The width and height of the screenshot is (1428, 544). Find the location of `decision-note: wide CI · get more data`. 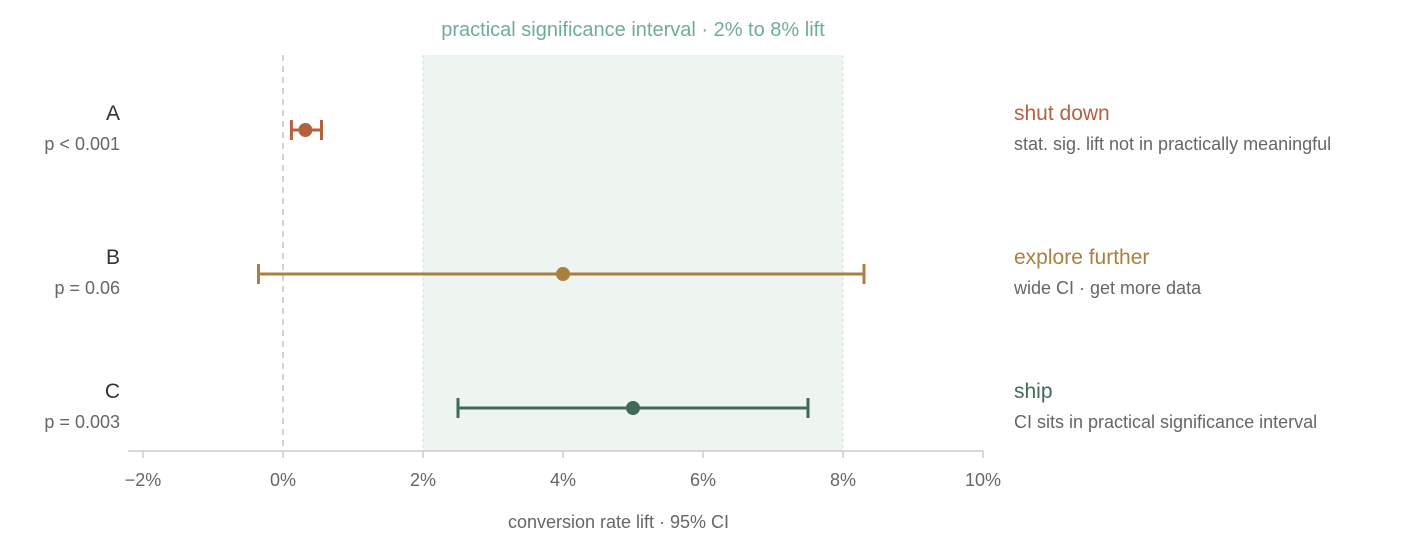

decision-note: wide CI · get more data is located at coordinates (1108, 288).